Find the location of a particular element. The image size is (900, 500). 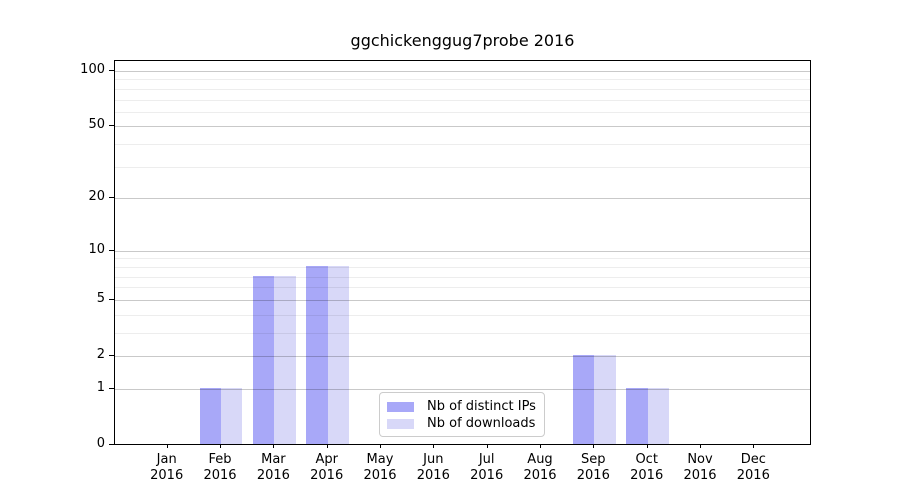

legend-item-distinct-ips: Nb of distinct IPs is located at coordinates (461, 406).